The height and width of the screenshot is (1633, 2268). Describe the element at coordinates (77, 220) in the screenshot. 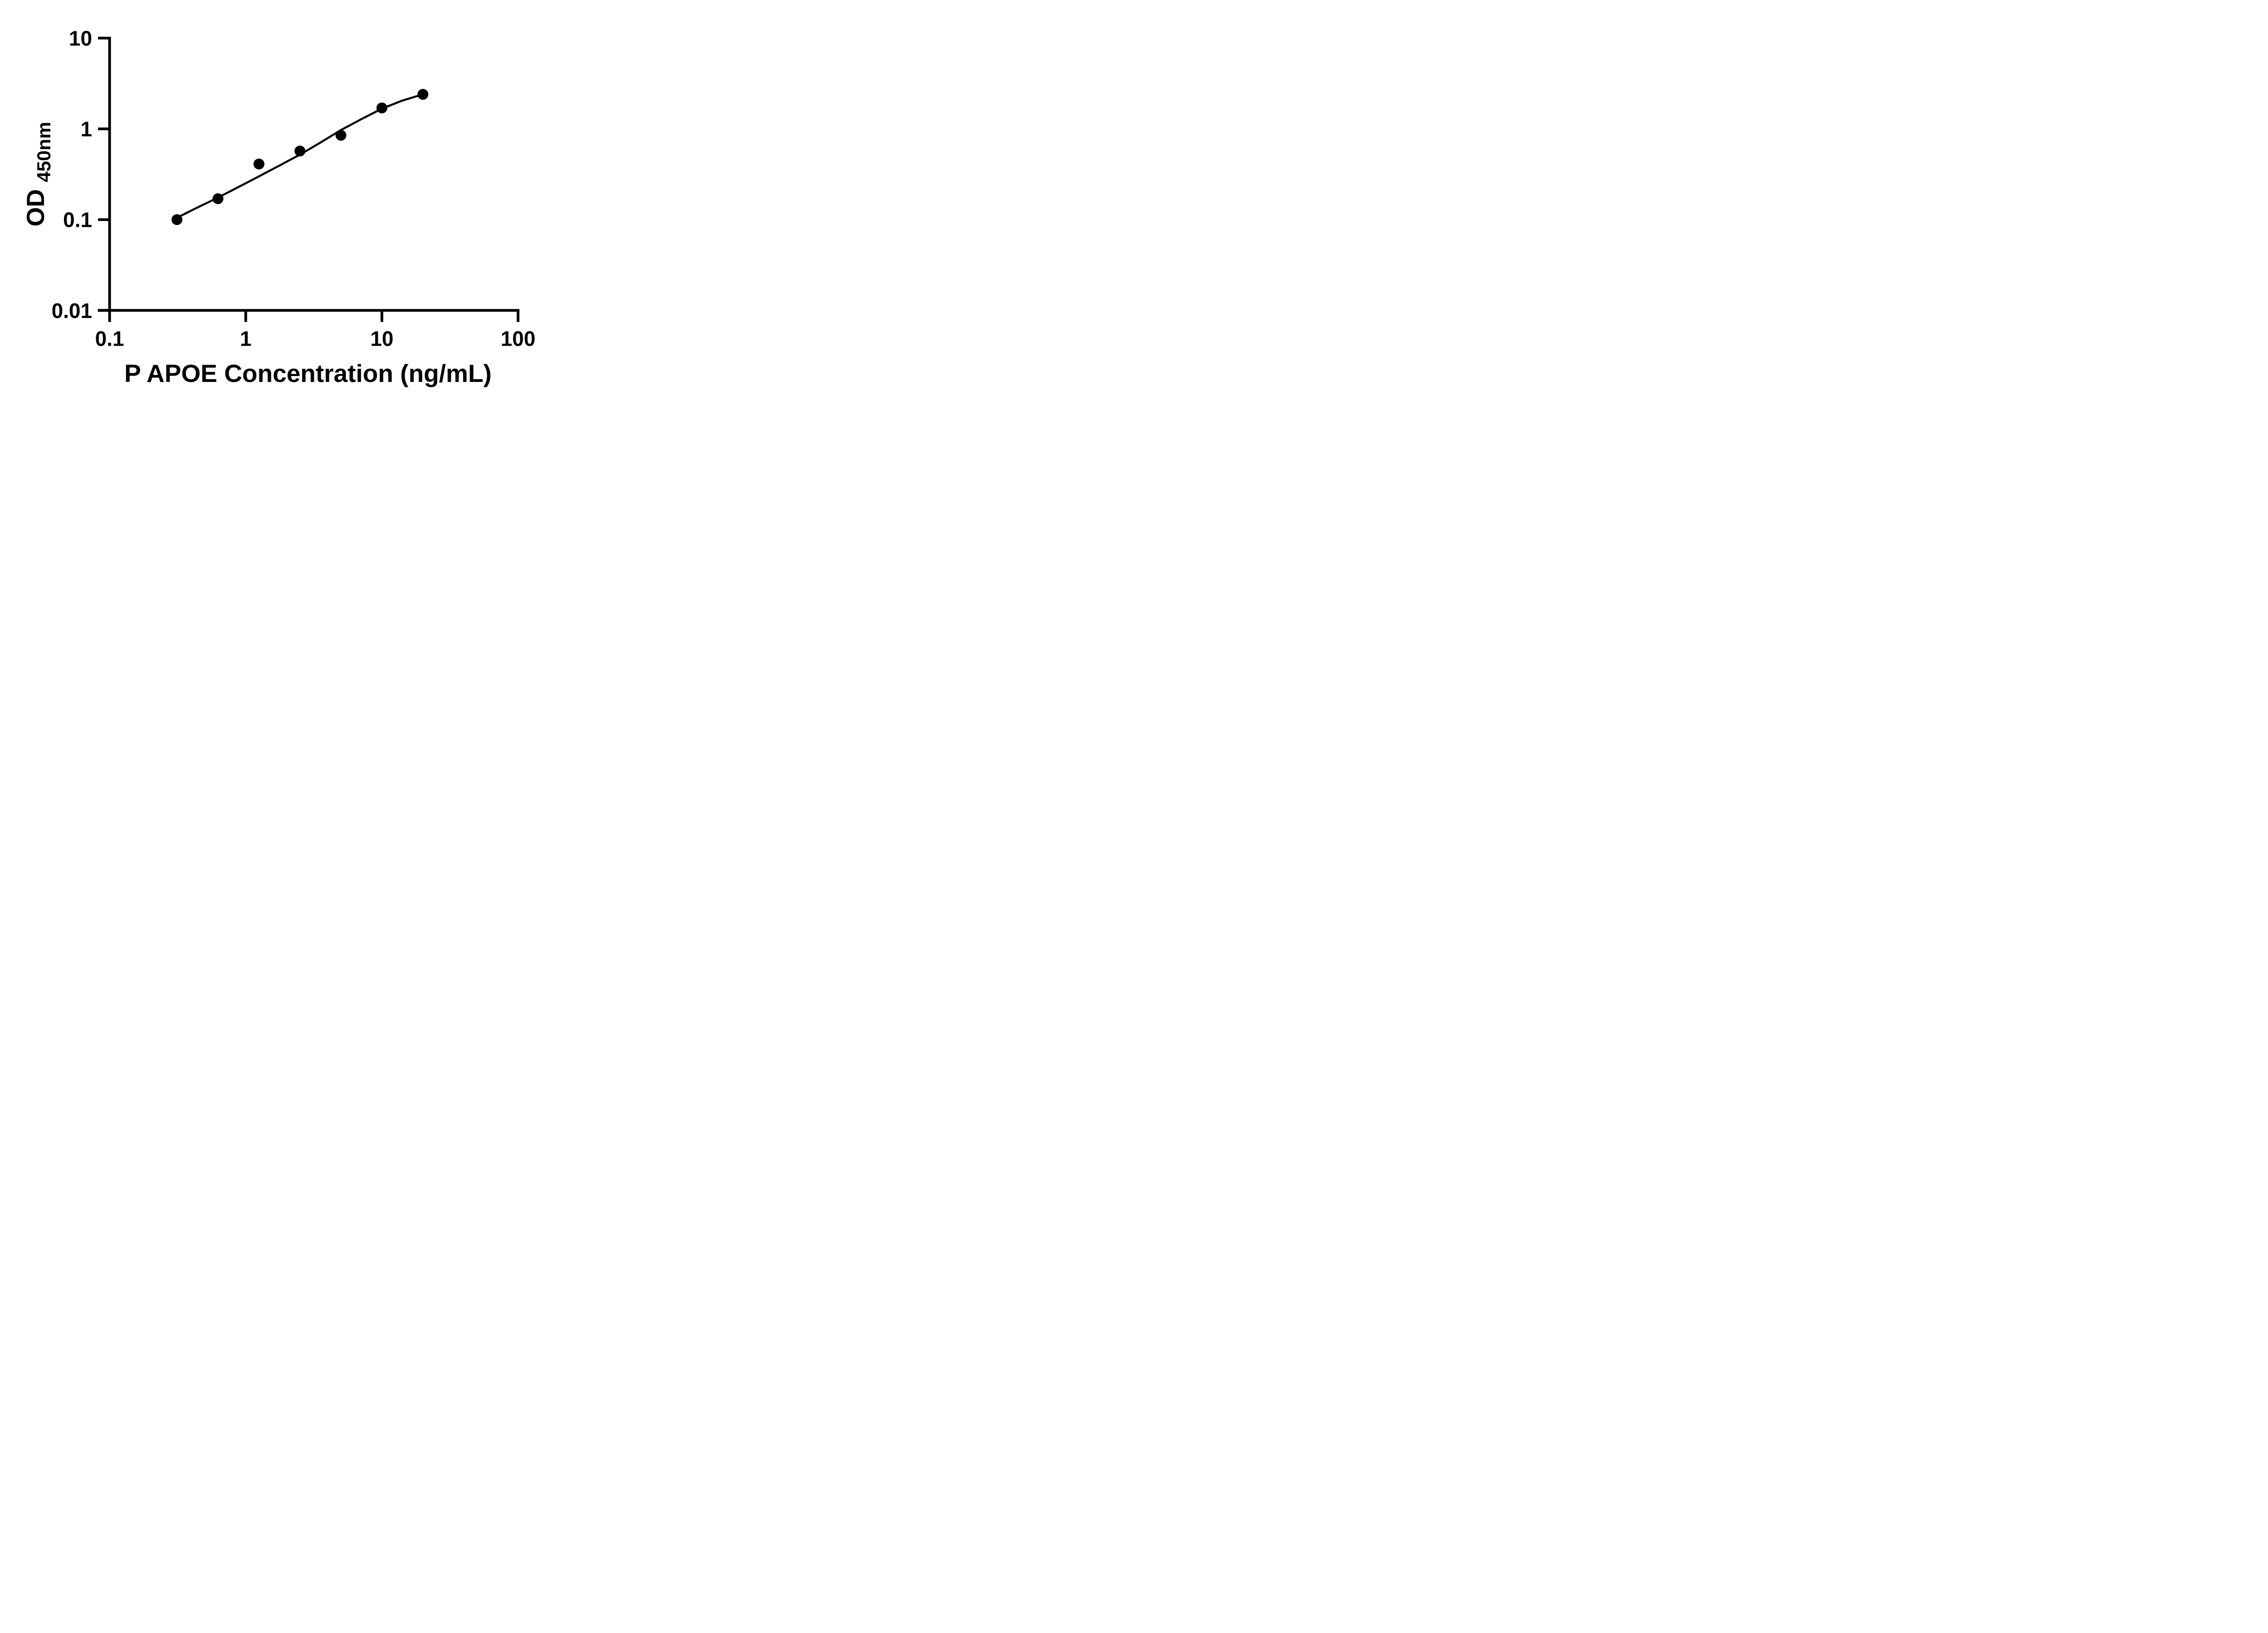

I see `y-tick-label: 0.1` at that location.